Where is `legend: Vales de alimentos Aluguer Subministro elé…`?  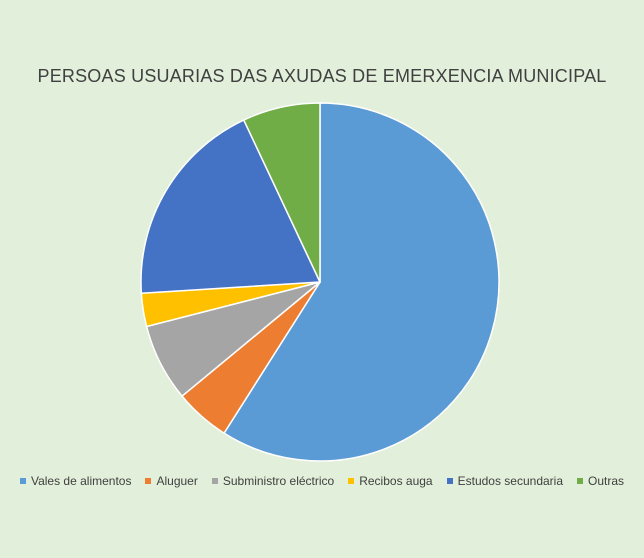
legend: Vales de alimentos Aluguer Subministro elé… is located at coordinates (322, 481).